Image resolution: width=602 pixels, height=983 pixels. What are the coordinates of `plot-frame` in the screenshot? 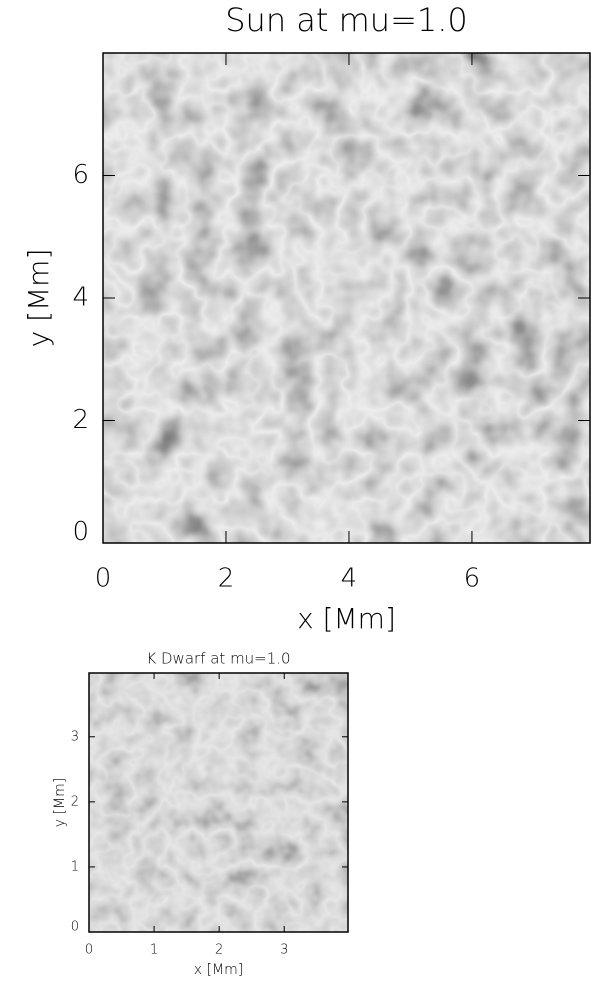 It's located at (218, 802).